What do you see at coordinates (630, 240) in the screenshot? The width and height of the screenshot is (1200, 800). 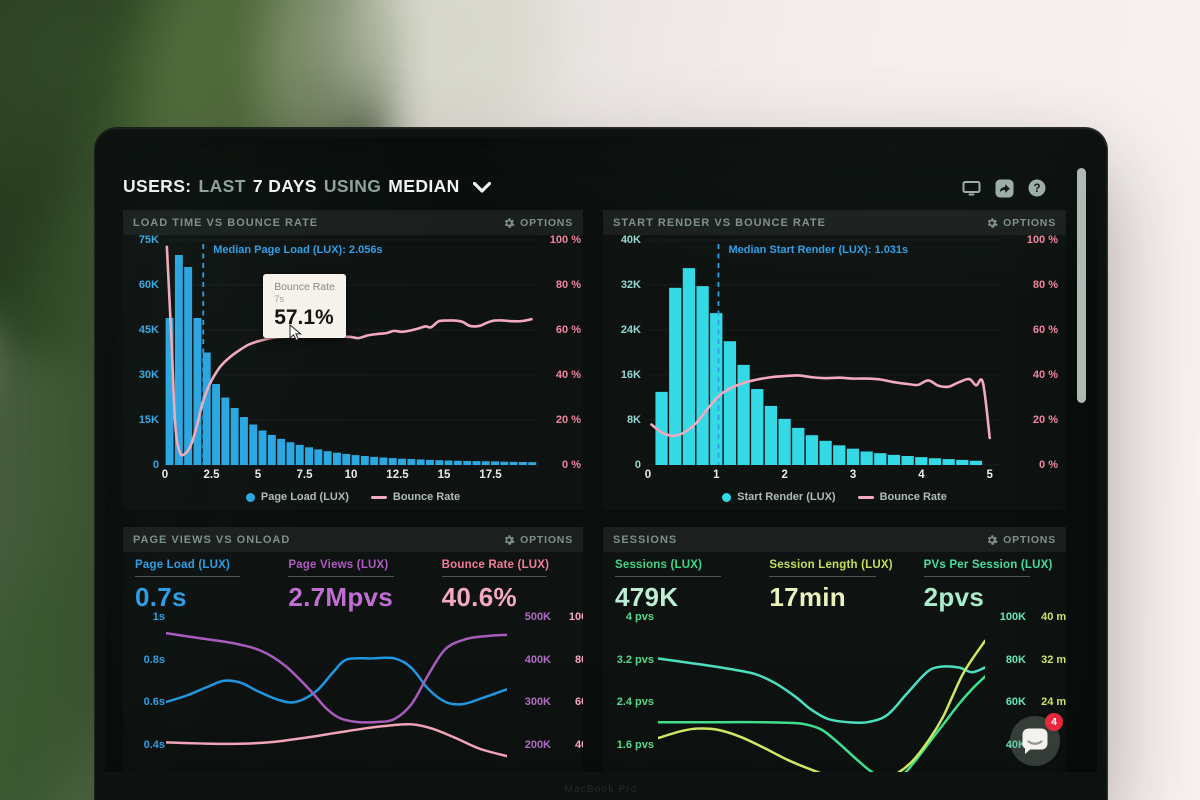 I see `y-axis-tick: 40K` at bounding box center [630, 240].